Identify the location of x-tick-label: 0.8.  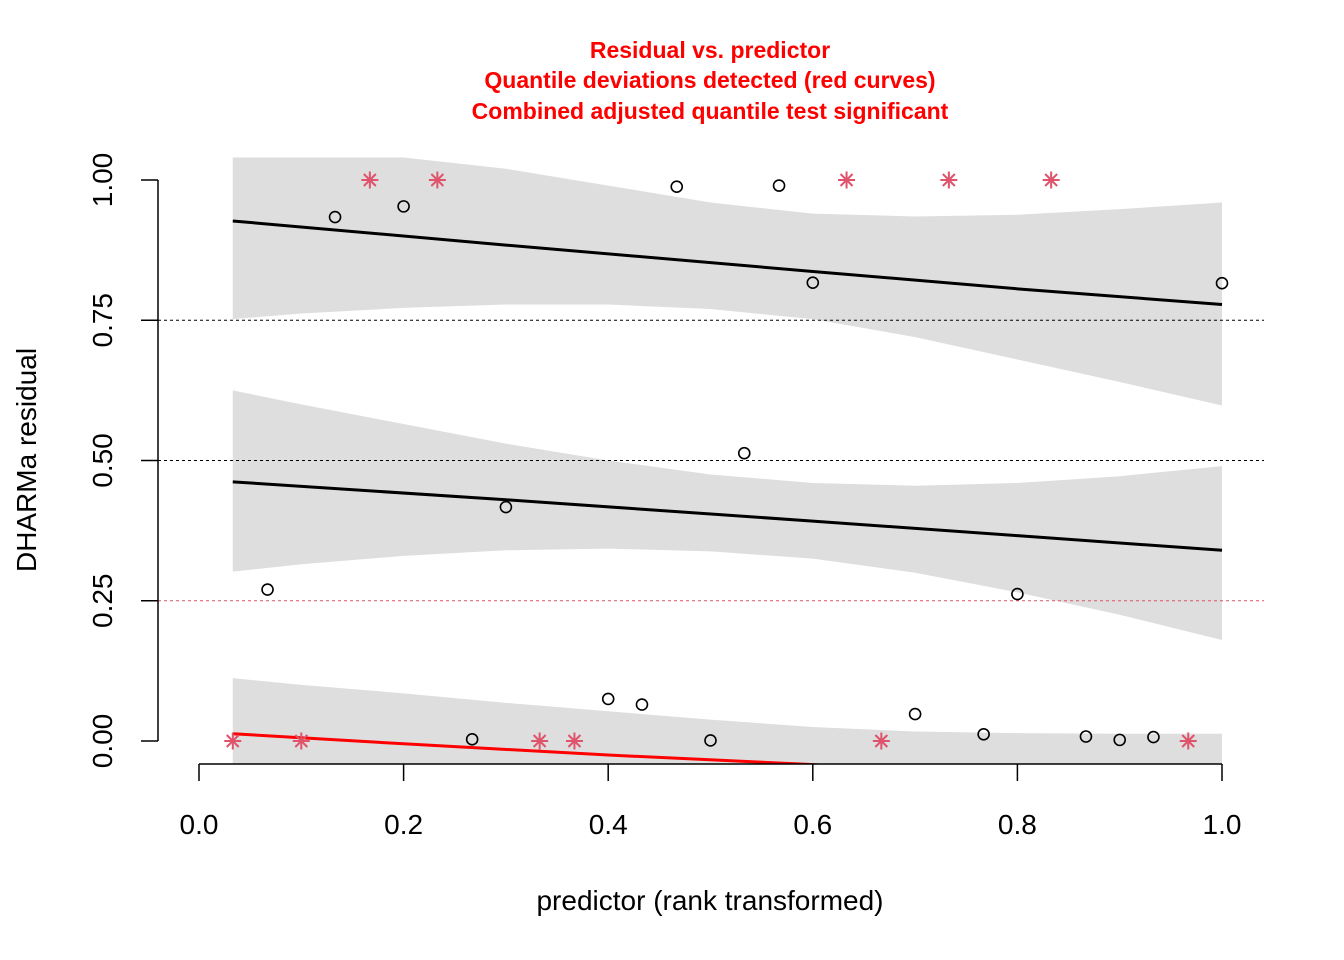
(1017, 824).